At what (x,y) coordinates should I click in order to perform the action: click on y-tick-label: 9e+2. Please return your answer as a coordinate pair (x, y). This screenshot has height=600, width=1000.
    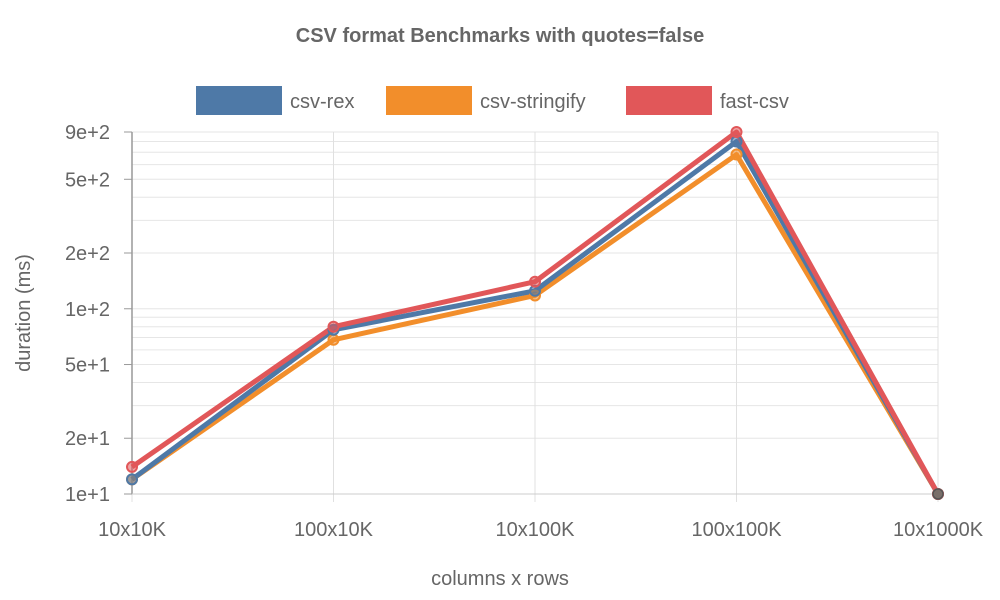
    Looking at the image, I should click on (87, 133).